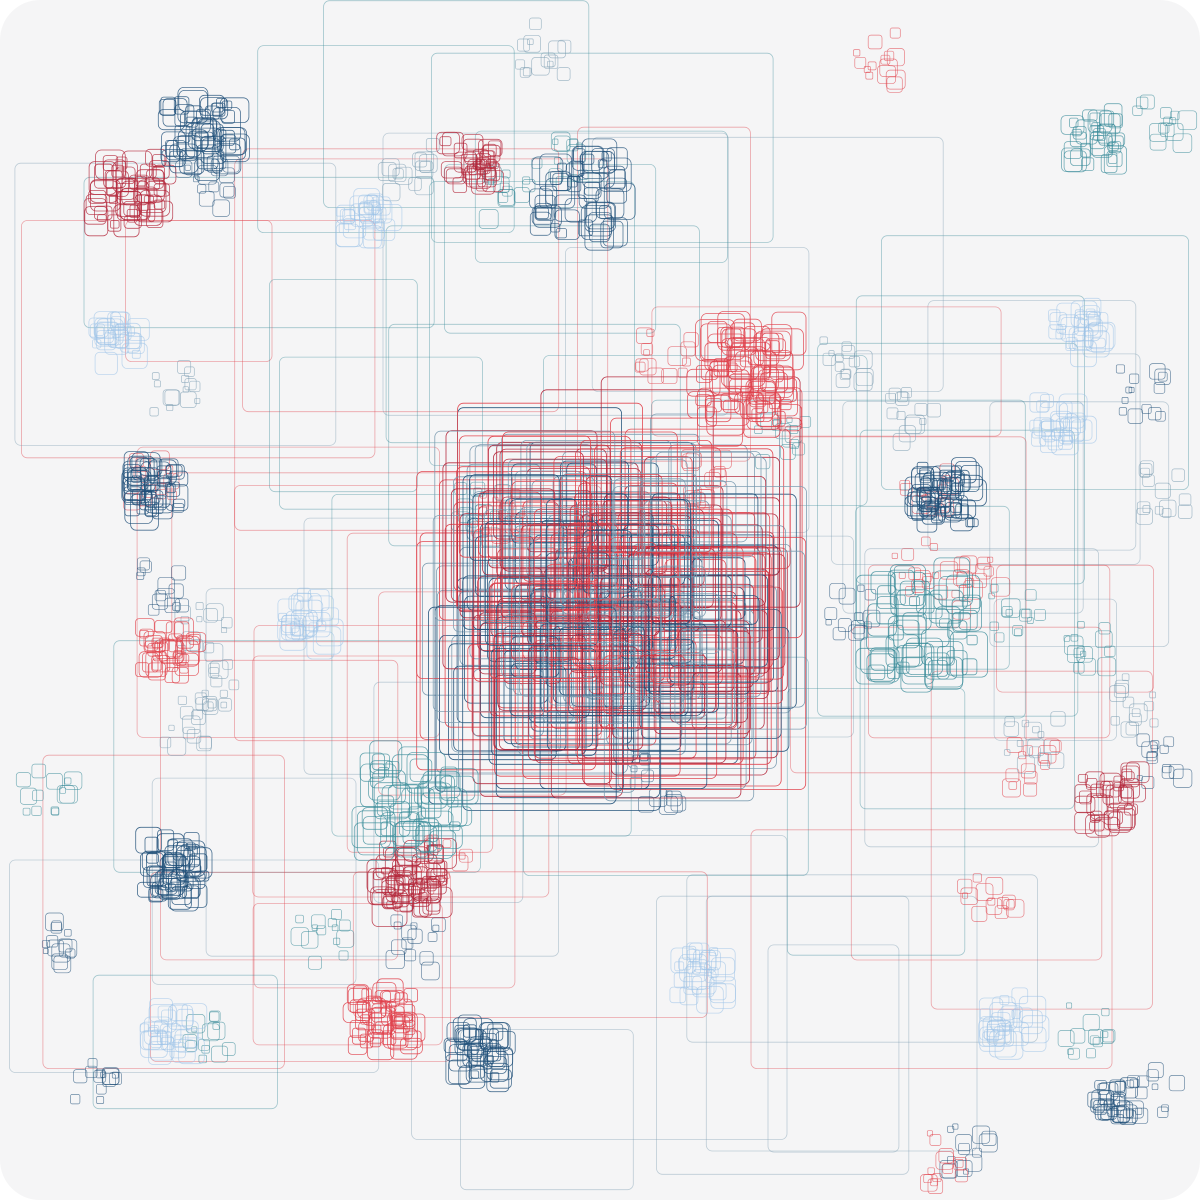 Image resolution: width=1200 pixels, height=1200 pixels. What do you see at coordinates (226, 159) in the screenshot?
I see `top-left-navy-cluster-rect` at bounding box center [226, 159].